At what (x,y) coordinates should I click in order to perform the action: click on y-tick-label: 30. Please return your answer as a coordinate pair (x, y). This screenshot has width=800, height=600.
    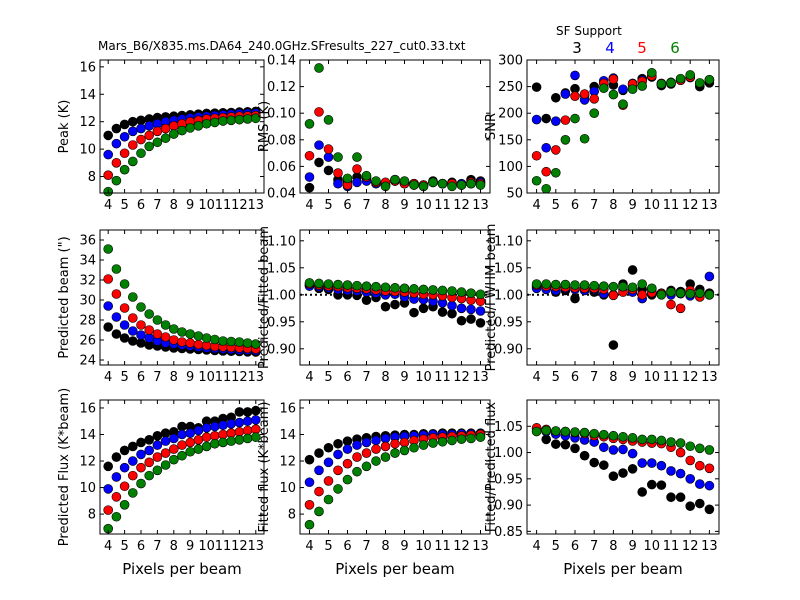
    Looking at the image, I should click on (87, 301).